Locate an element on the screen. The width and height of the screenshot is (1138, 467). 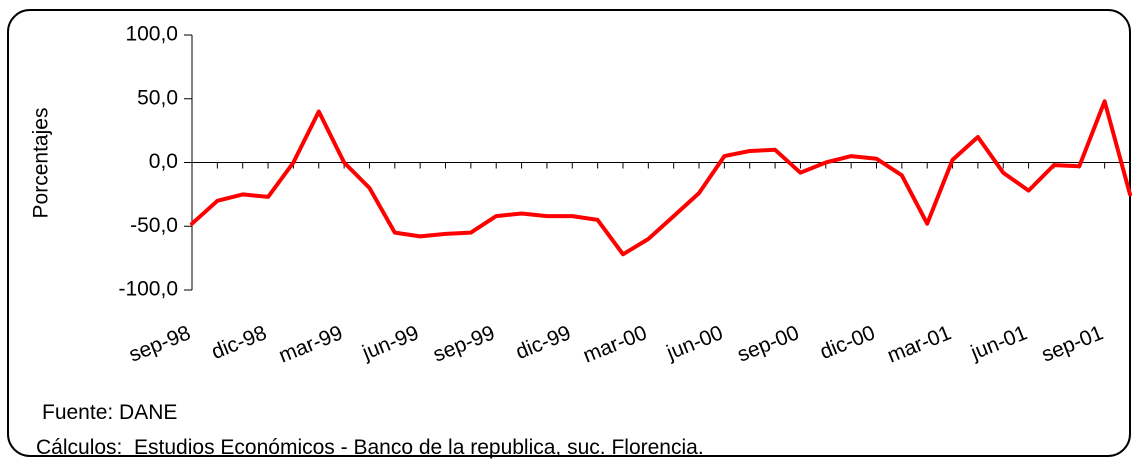
y-tick-label: 100,0 is located at coordinates (151, 34).